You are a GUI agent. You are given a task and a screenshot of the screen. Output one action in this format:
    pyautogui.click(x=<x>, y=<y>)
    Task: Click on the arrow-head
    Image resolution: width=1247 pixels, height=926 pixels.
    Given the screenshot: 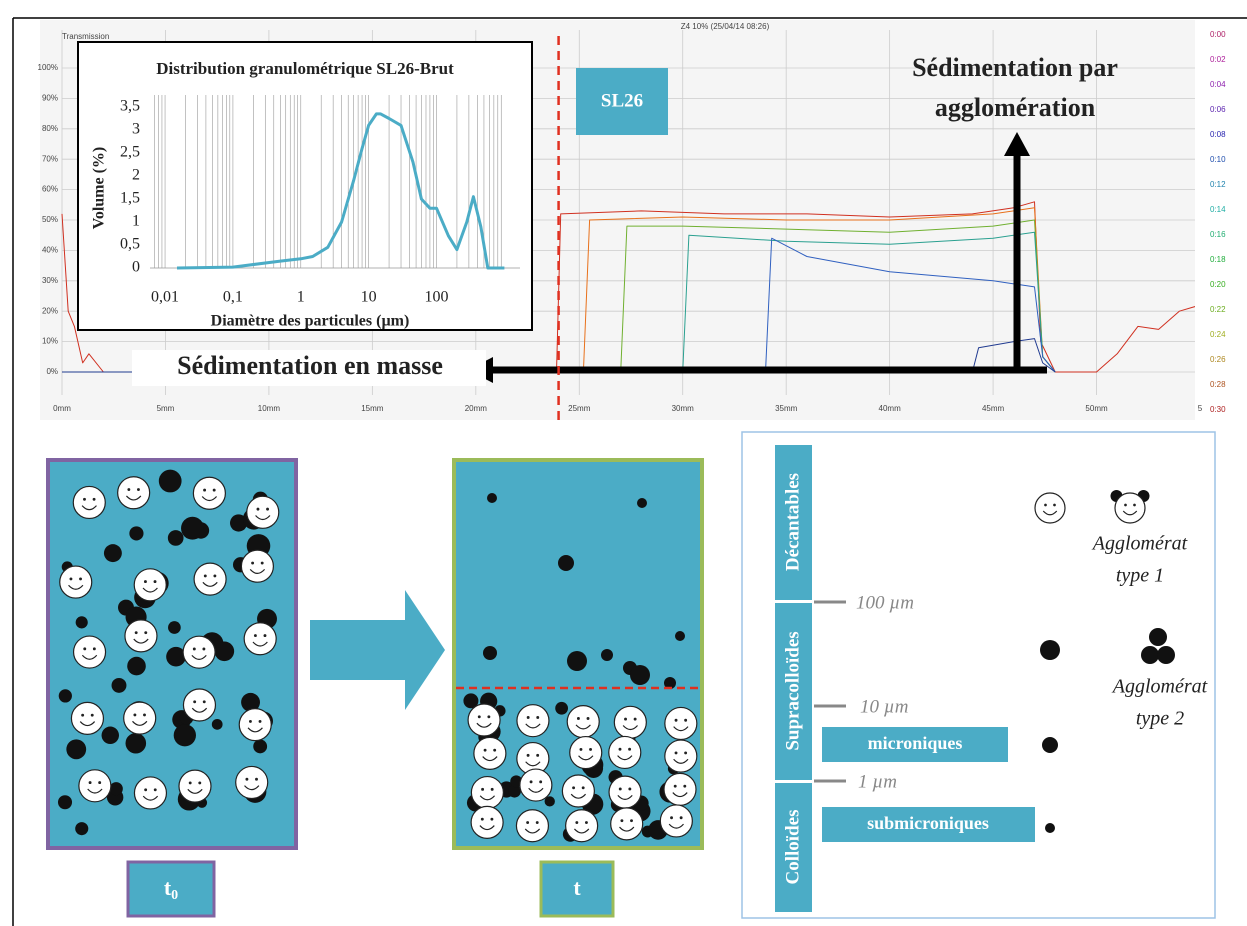 What is the action you would take?
    pyautogui.click(x=1017, y=144)
    